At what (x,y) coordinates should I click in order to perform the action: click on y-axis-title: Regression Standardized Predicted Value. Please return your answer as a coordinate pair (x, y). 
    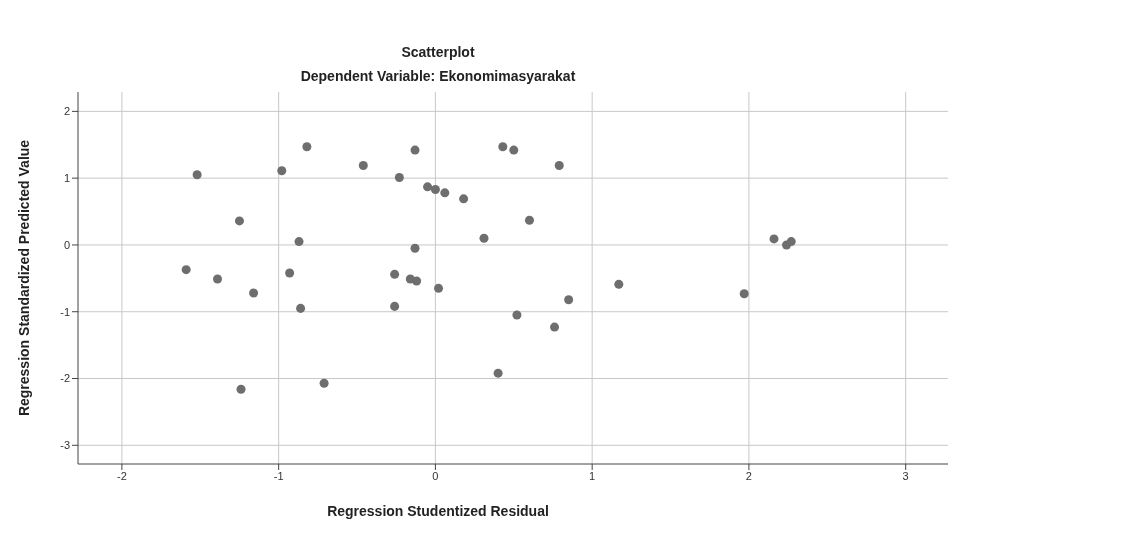
    Looking at the image, I should click on (23, 278).